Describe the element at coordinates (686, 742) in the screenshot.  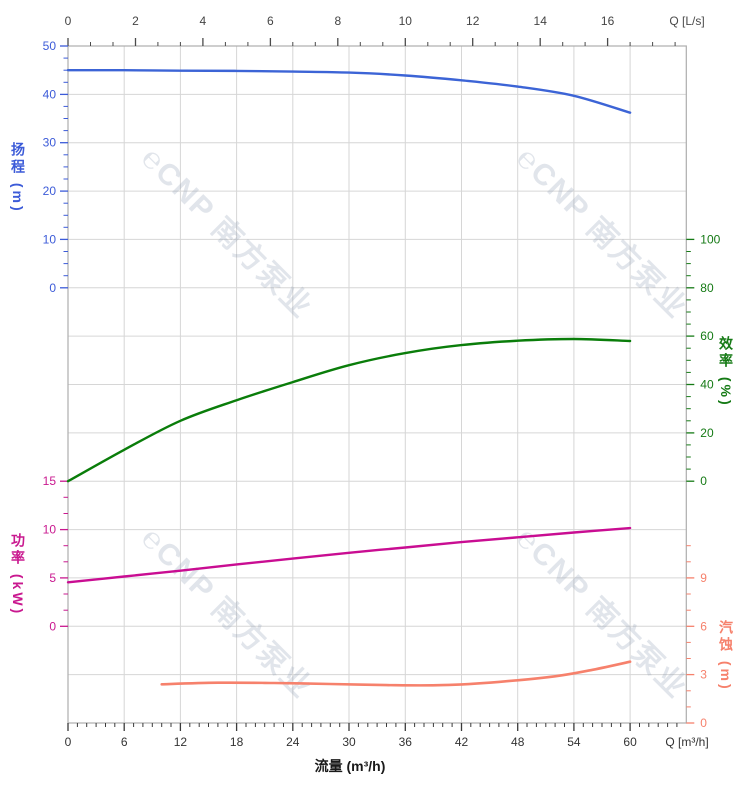
I see `x-bottom-unit-label: Q [m³/h]` at that location.